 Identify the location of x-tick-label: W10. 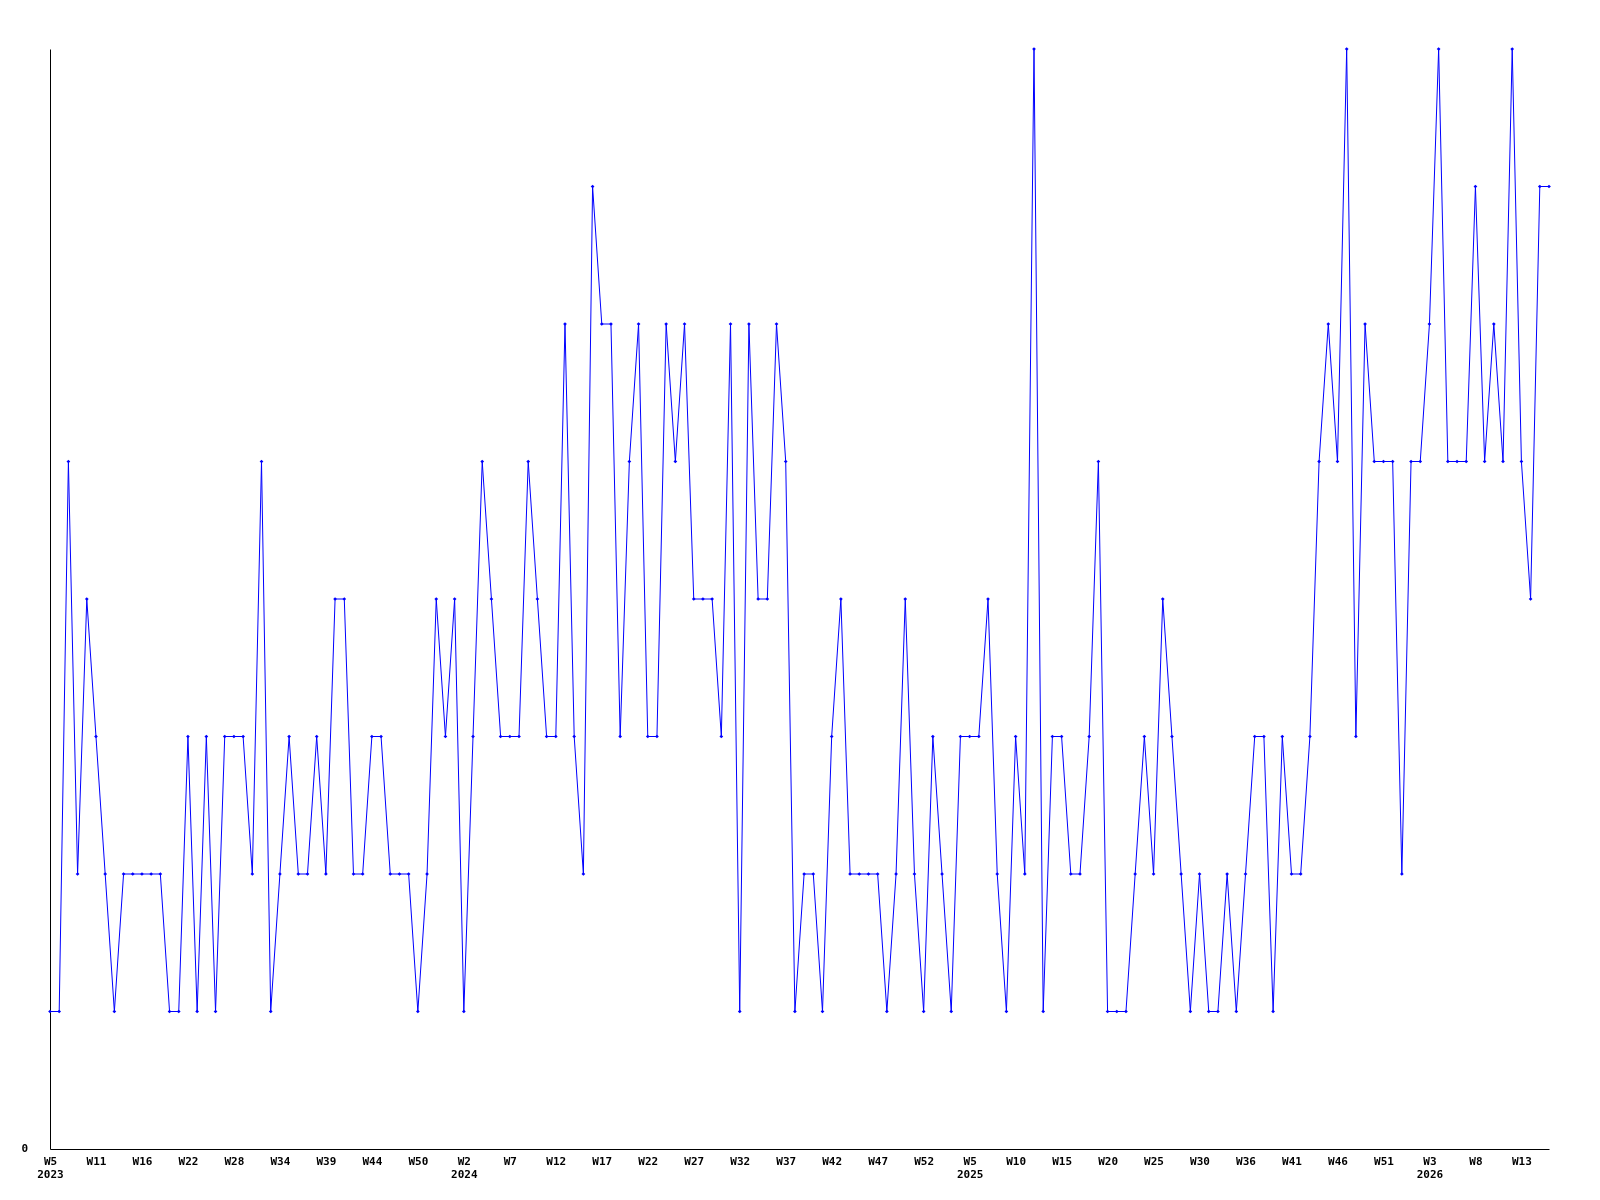
(1016, 1161).